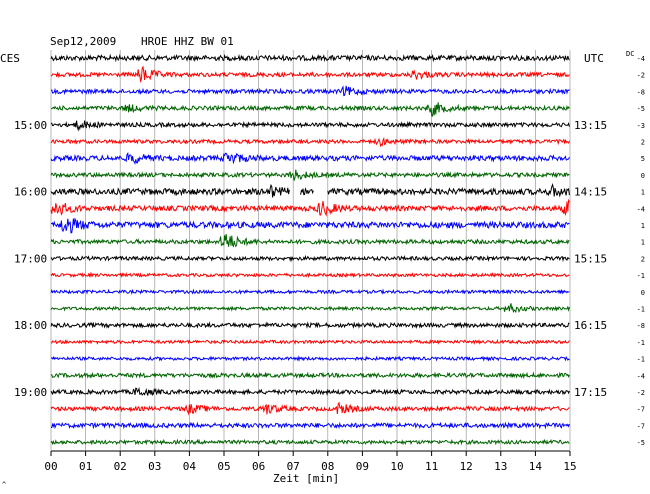 The width and height of the screenshot is (650, 494). Describe the element at coordinates (83, 41) in the screenshot. I see `header-date: Sep12,2009` at that location.